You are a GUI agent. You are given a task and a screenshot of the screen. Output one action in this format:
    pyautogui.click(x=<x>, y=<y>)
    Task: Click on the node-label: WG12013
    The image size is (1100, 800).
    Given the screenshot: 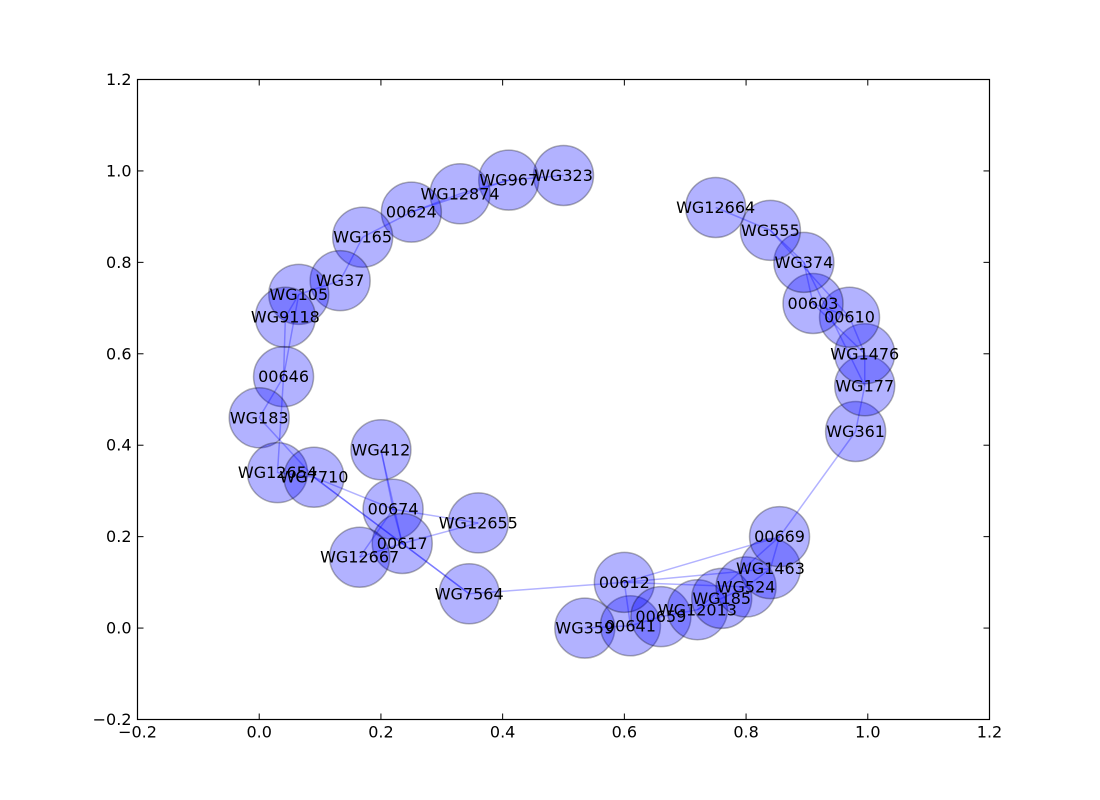 What is the action you would take?
    pyautogui.click(x=697, y=609)
    